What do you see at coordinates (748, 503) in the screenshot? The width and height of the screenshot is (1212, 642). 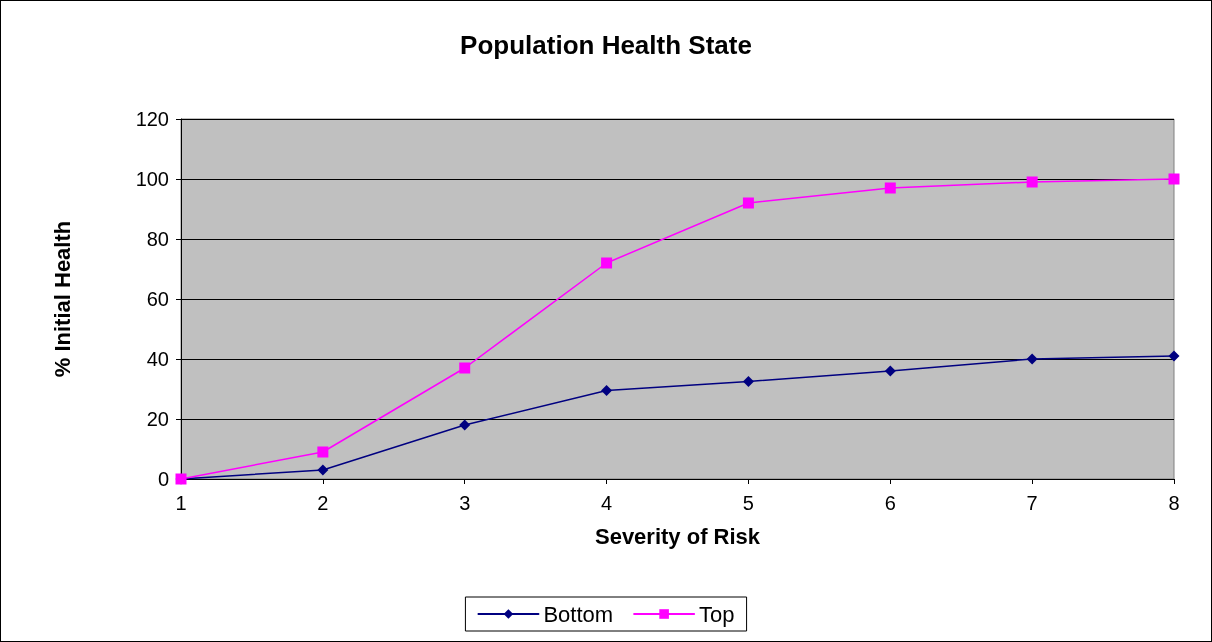 I see `x-tick-label: 5` at bounding box center [748, 503].